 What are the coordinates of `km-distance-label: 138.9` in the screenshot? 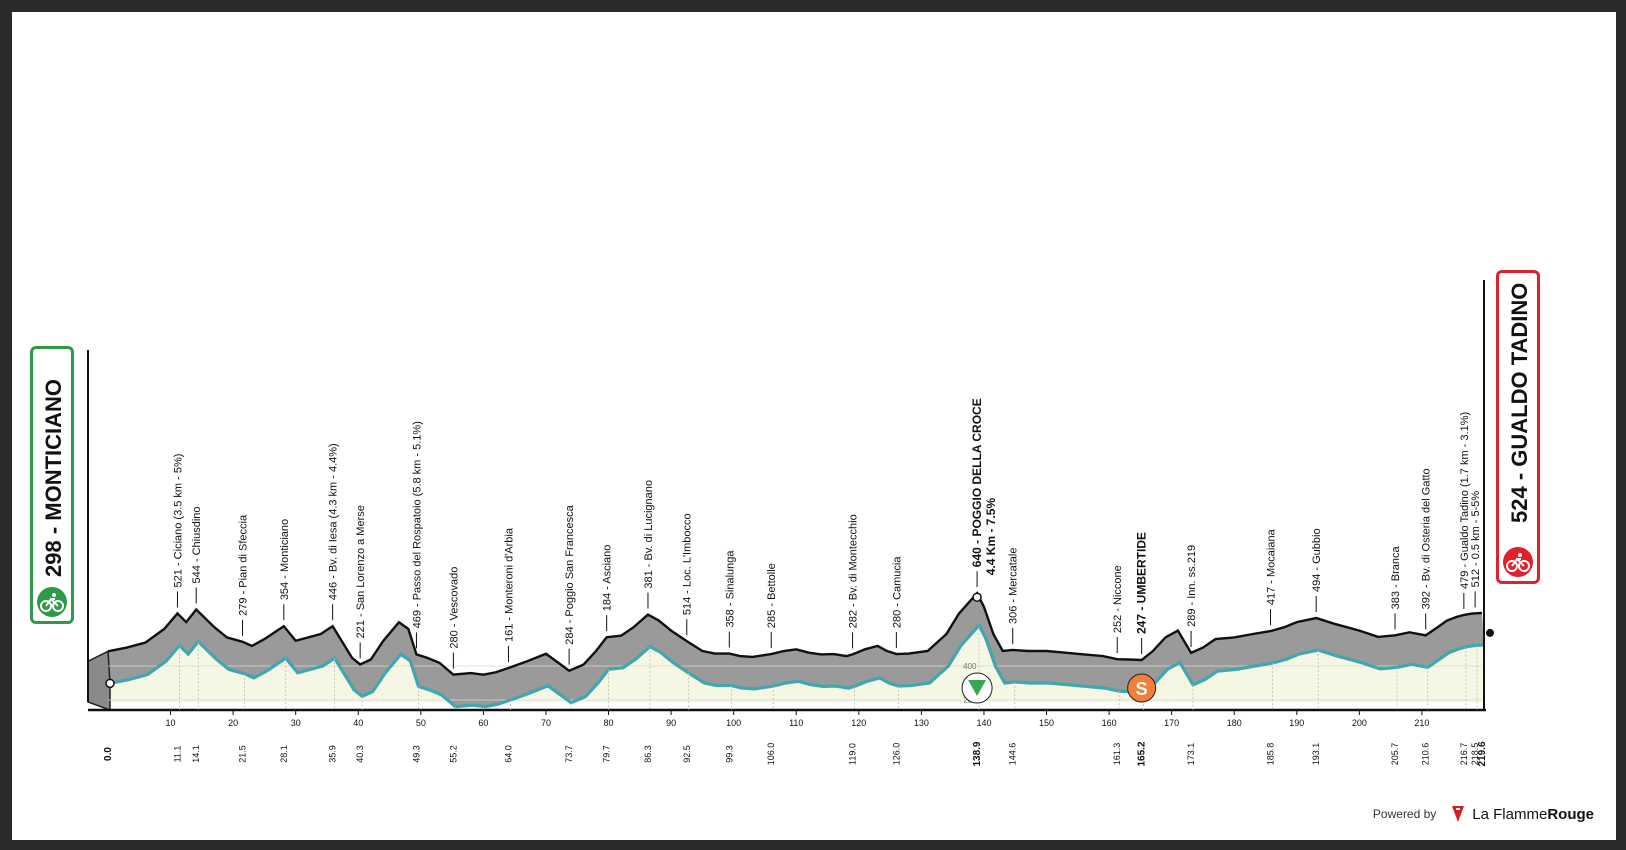 It's located at (977, 753).